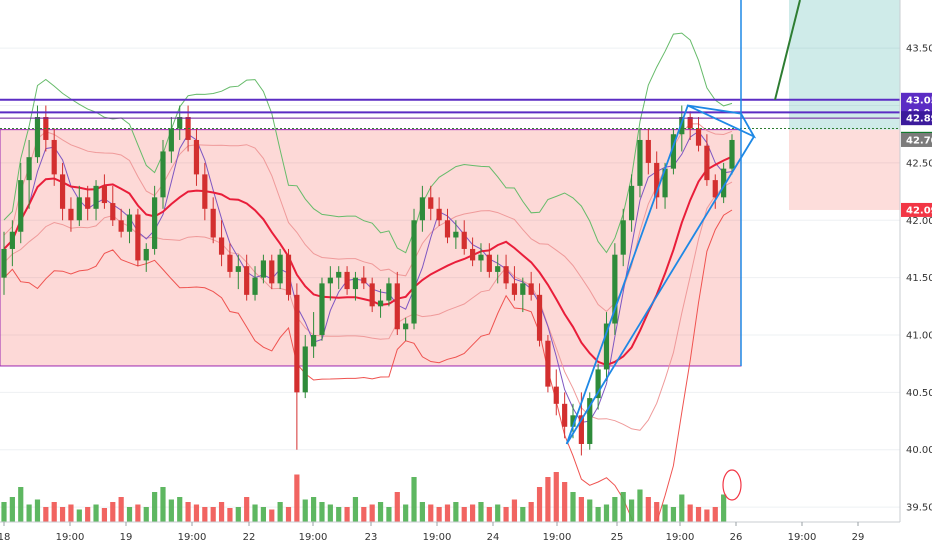 The image size is (932, 550). I want to click on time-tick-label: 23, so click(371, 537).